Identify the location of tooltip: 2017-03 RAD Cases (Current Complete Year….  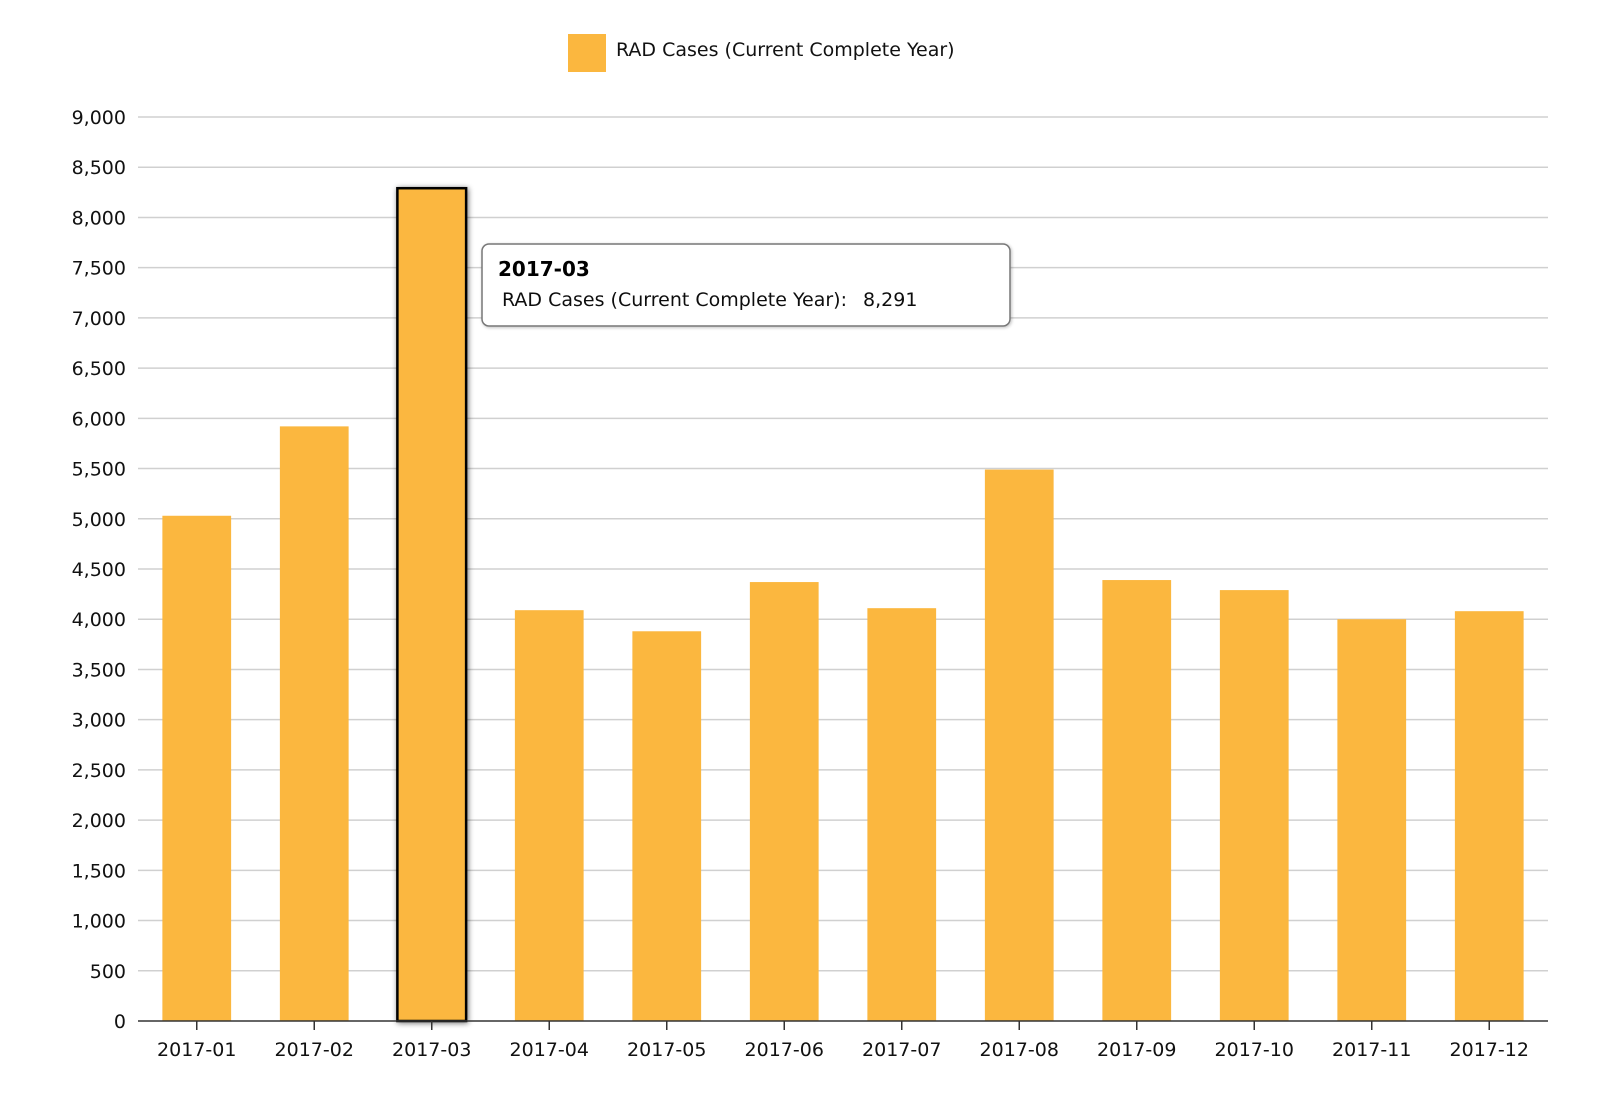
(746, 285).